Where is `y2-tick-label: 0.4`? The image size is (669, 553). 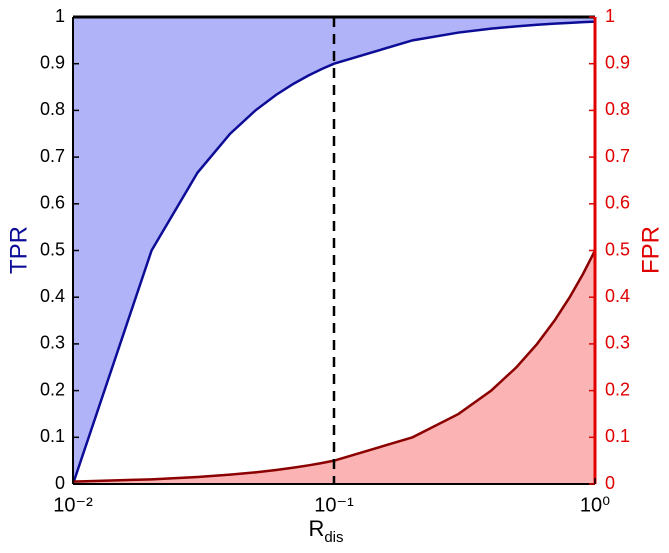 y2-tick-label: 0.4 is located at coordinates (617, 296).